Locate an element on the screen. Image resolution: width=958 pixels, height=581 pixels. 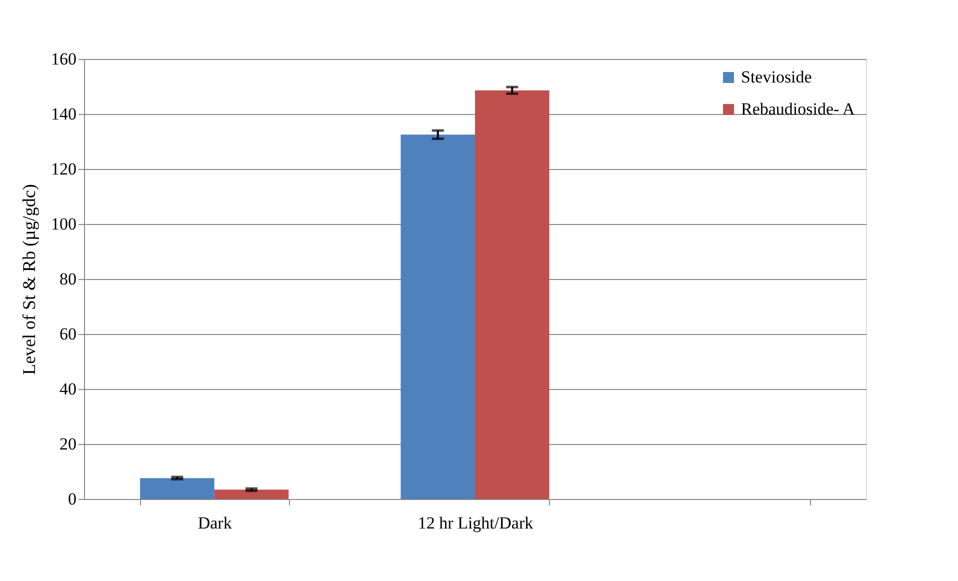
y-axis-title: Level of St & Rb (µg/gdc) is located at coordinates (29, 279).